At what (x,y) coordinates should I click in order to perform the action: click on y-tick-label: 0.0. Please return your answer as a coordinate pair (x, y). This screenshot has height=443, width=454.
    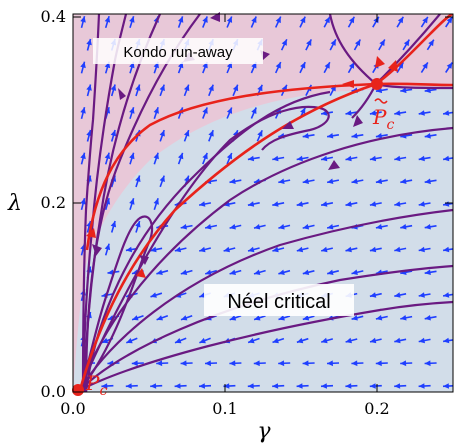
    Looking at the image, I should click on (53, 391).